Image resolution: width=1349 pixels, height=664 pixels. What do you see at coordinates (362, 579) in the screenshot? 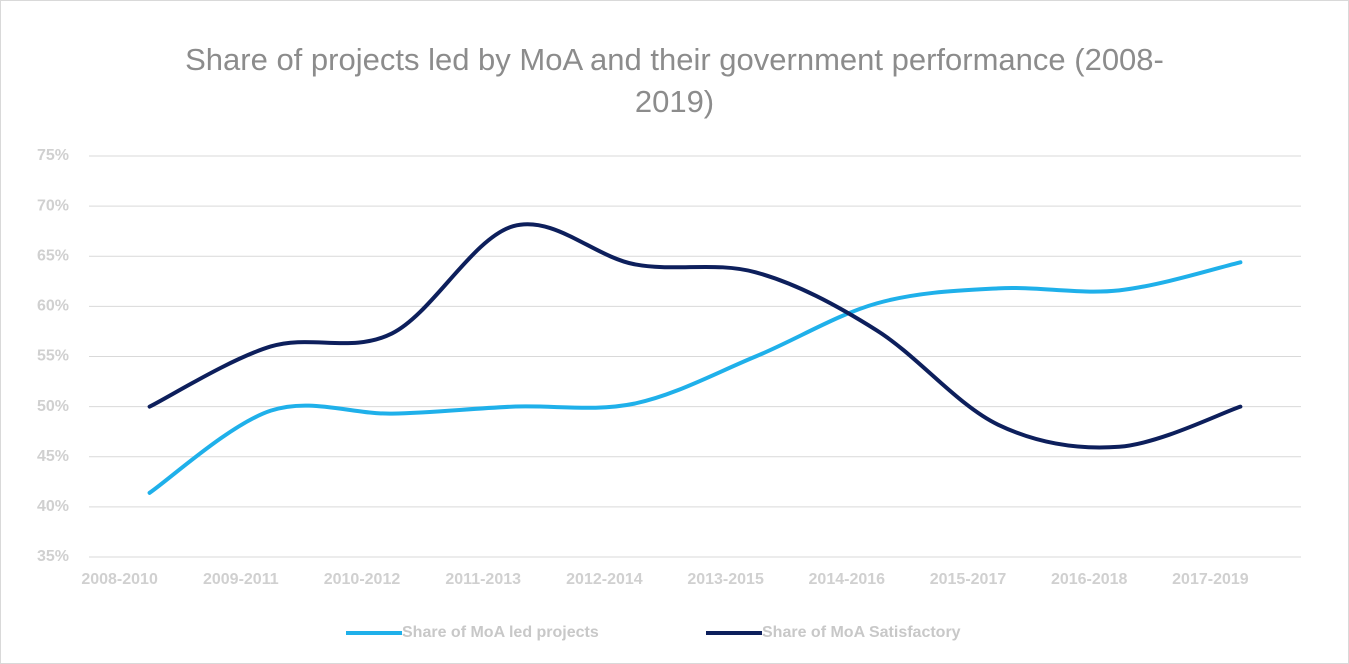
I see `x-tick-label: 2010-2012` at bounding box center [362, 579].